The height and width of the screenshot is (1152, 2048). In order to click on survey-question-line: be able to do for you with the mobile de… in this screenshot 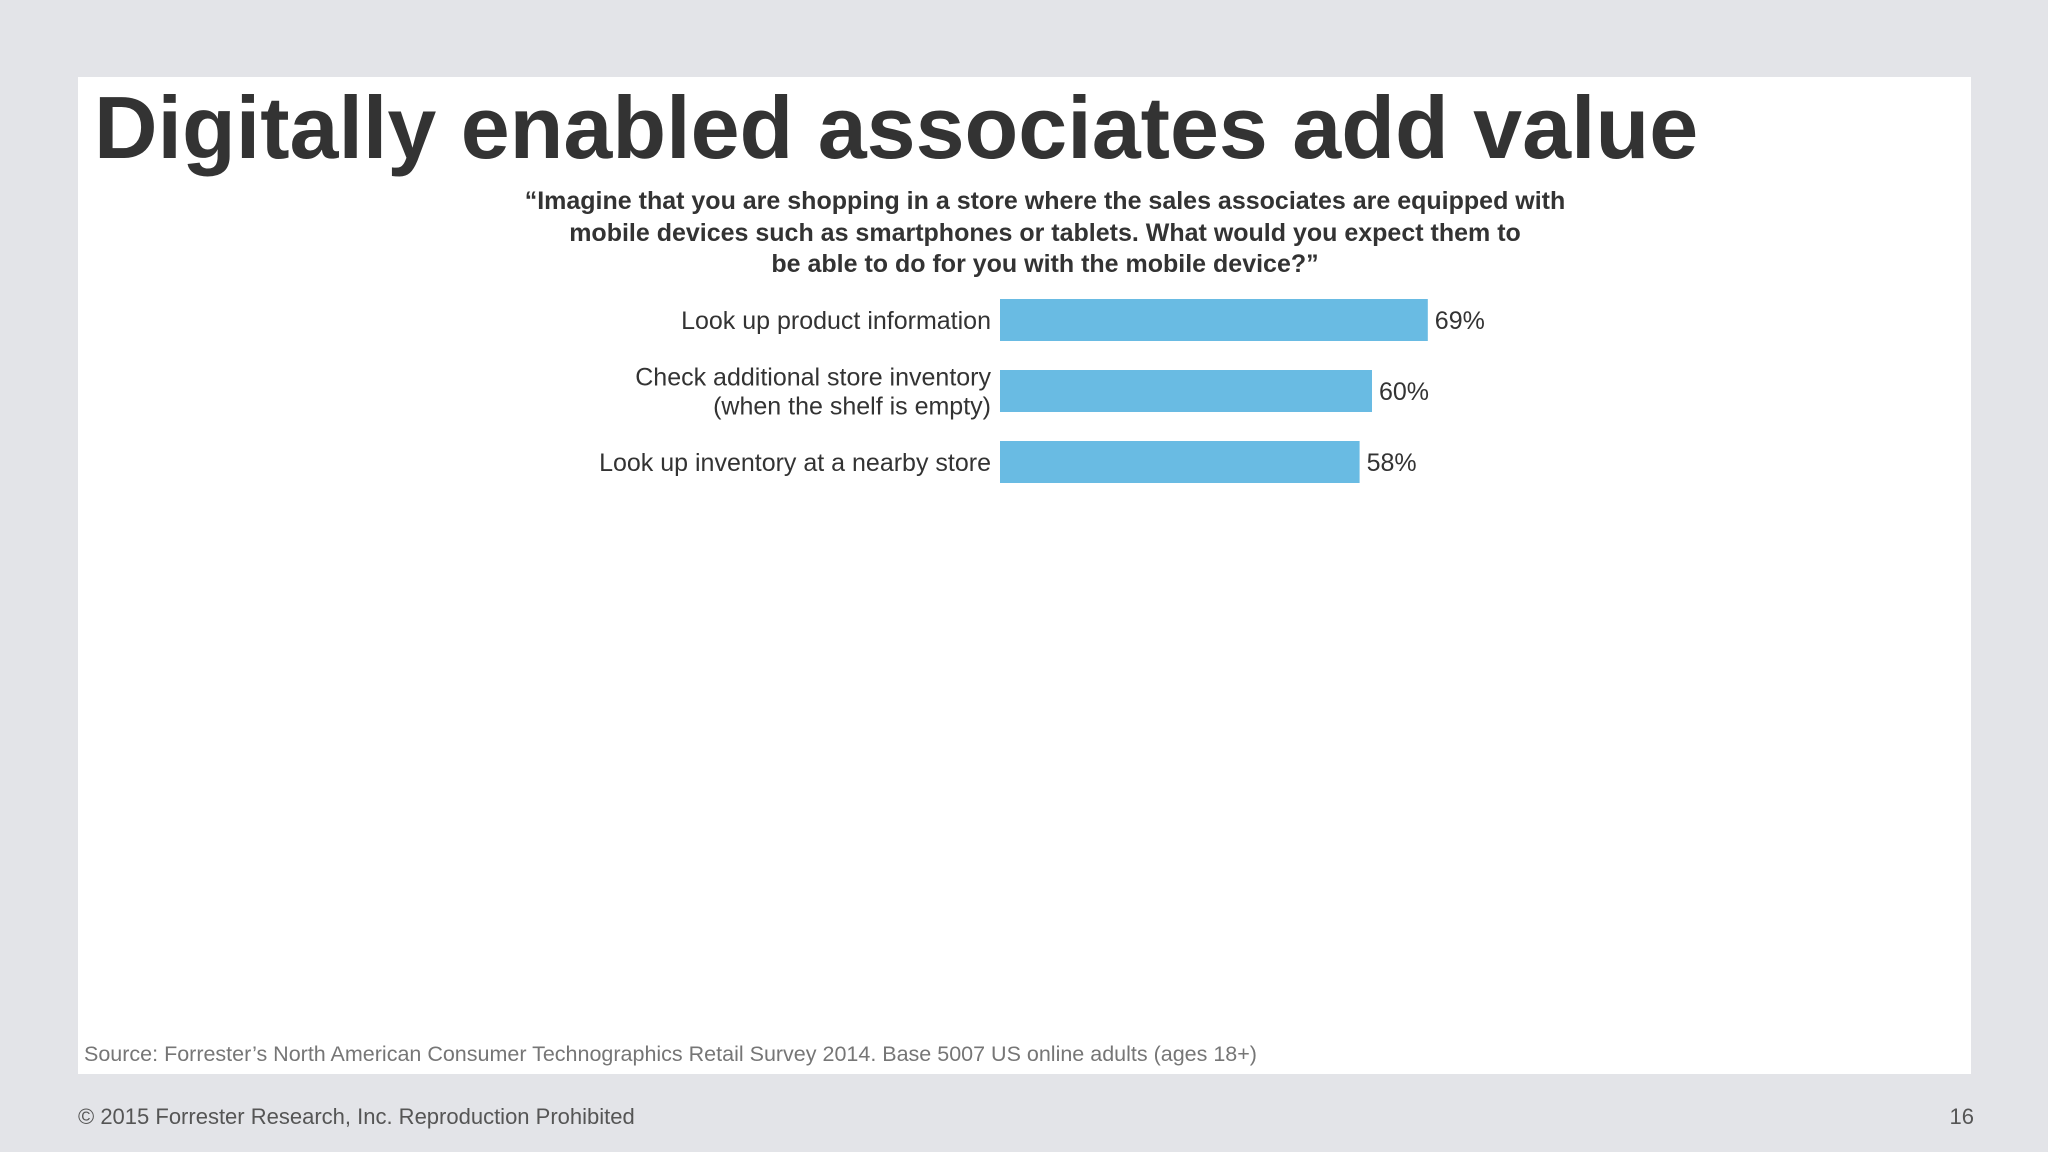, I will do `click(1045, 264)`.